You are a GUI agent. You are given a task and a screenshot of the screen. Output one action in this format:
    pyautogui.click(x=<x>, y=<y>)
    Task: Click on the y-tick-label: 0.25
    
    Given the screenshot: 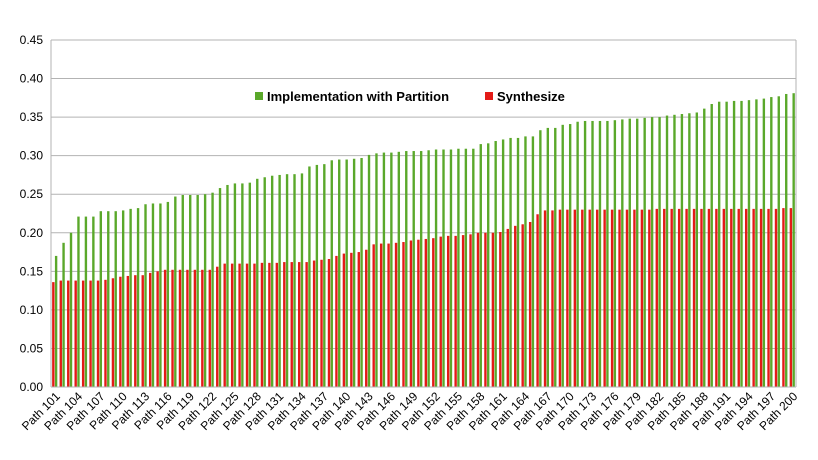 What is the action you would take?
    pyautogui.click(x=32, y=194)
    